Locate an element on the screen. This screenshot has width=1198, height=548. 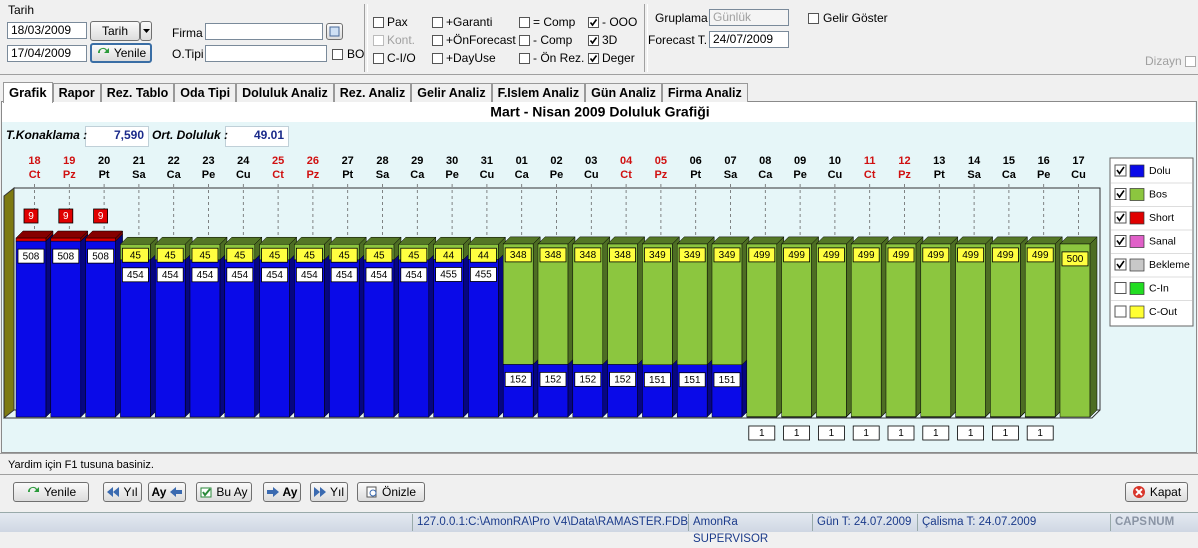
help-text: Yardim için F1 tusuna basiniz. is located at coordinates (81, 465).